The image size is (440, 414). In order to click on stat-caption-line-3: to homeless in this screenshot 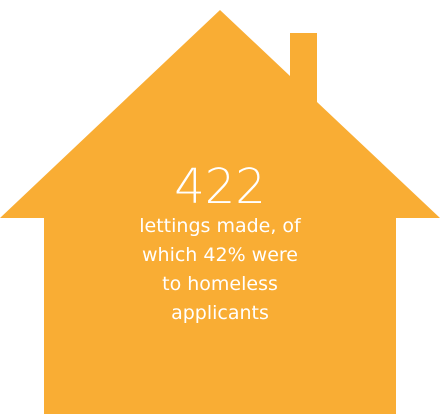, I will do `click(220, 284)`.